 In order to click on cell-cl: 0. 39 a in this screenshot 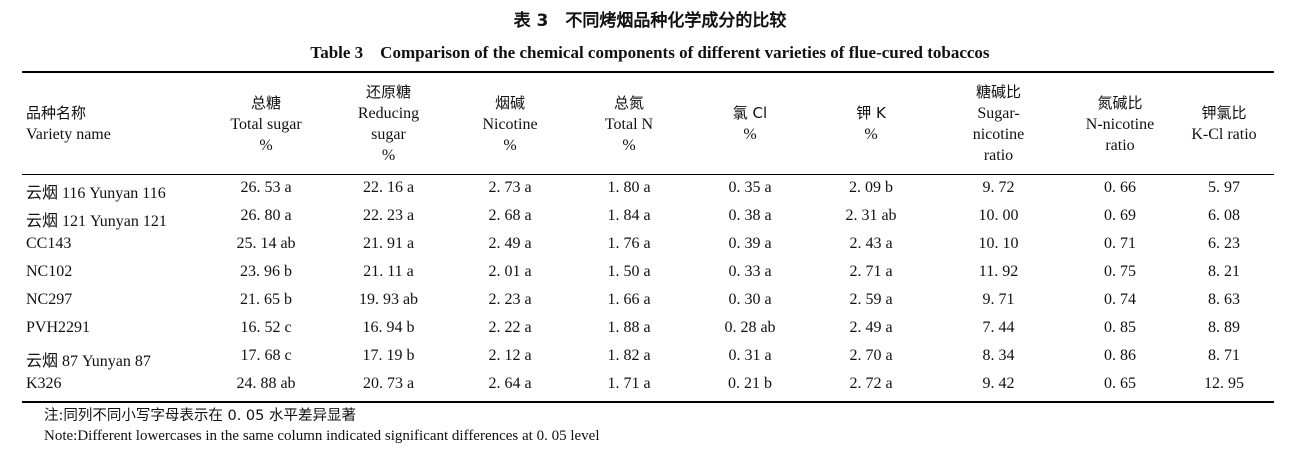, I will do `click(750, 243)`.